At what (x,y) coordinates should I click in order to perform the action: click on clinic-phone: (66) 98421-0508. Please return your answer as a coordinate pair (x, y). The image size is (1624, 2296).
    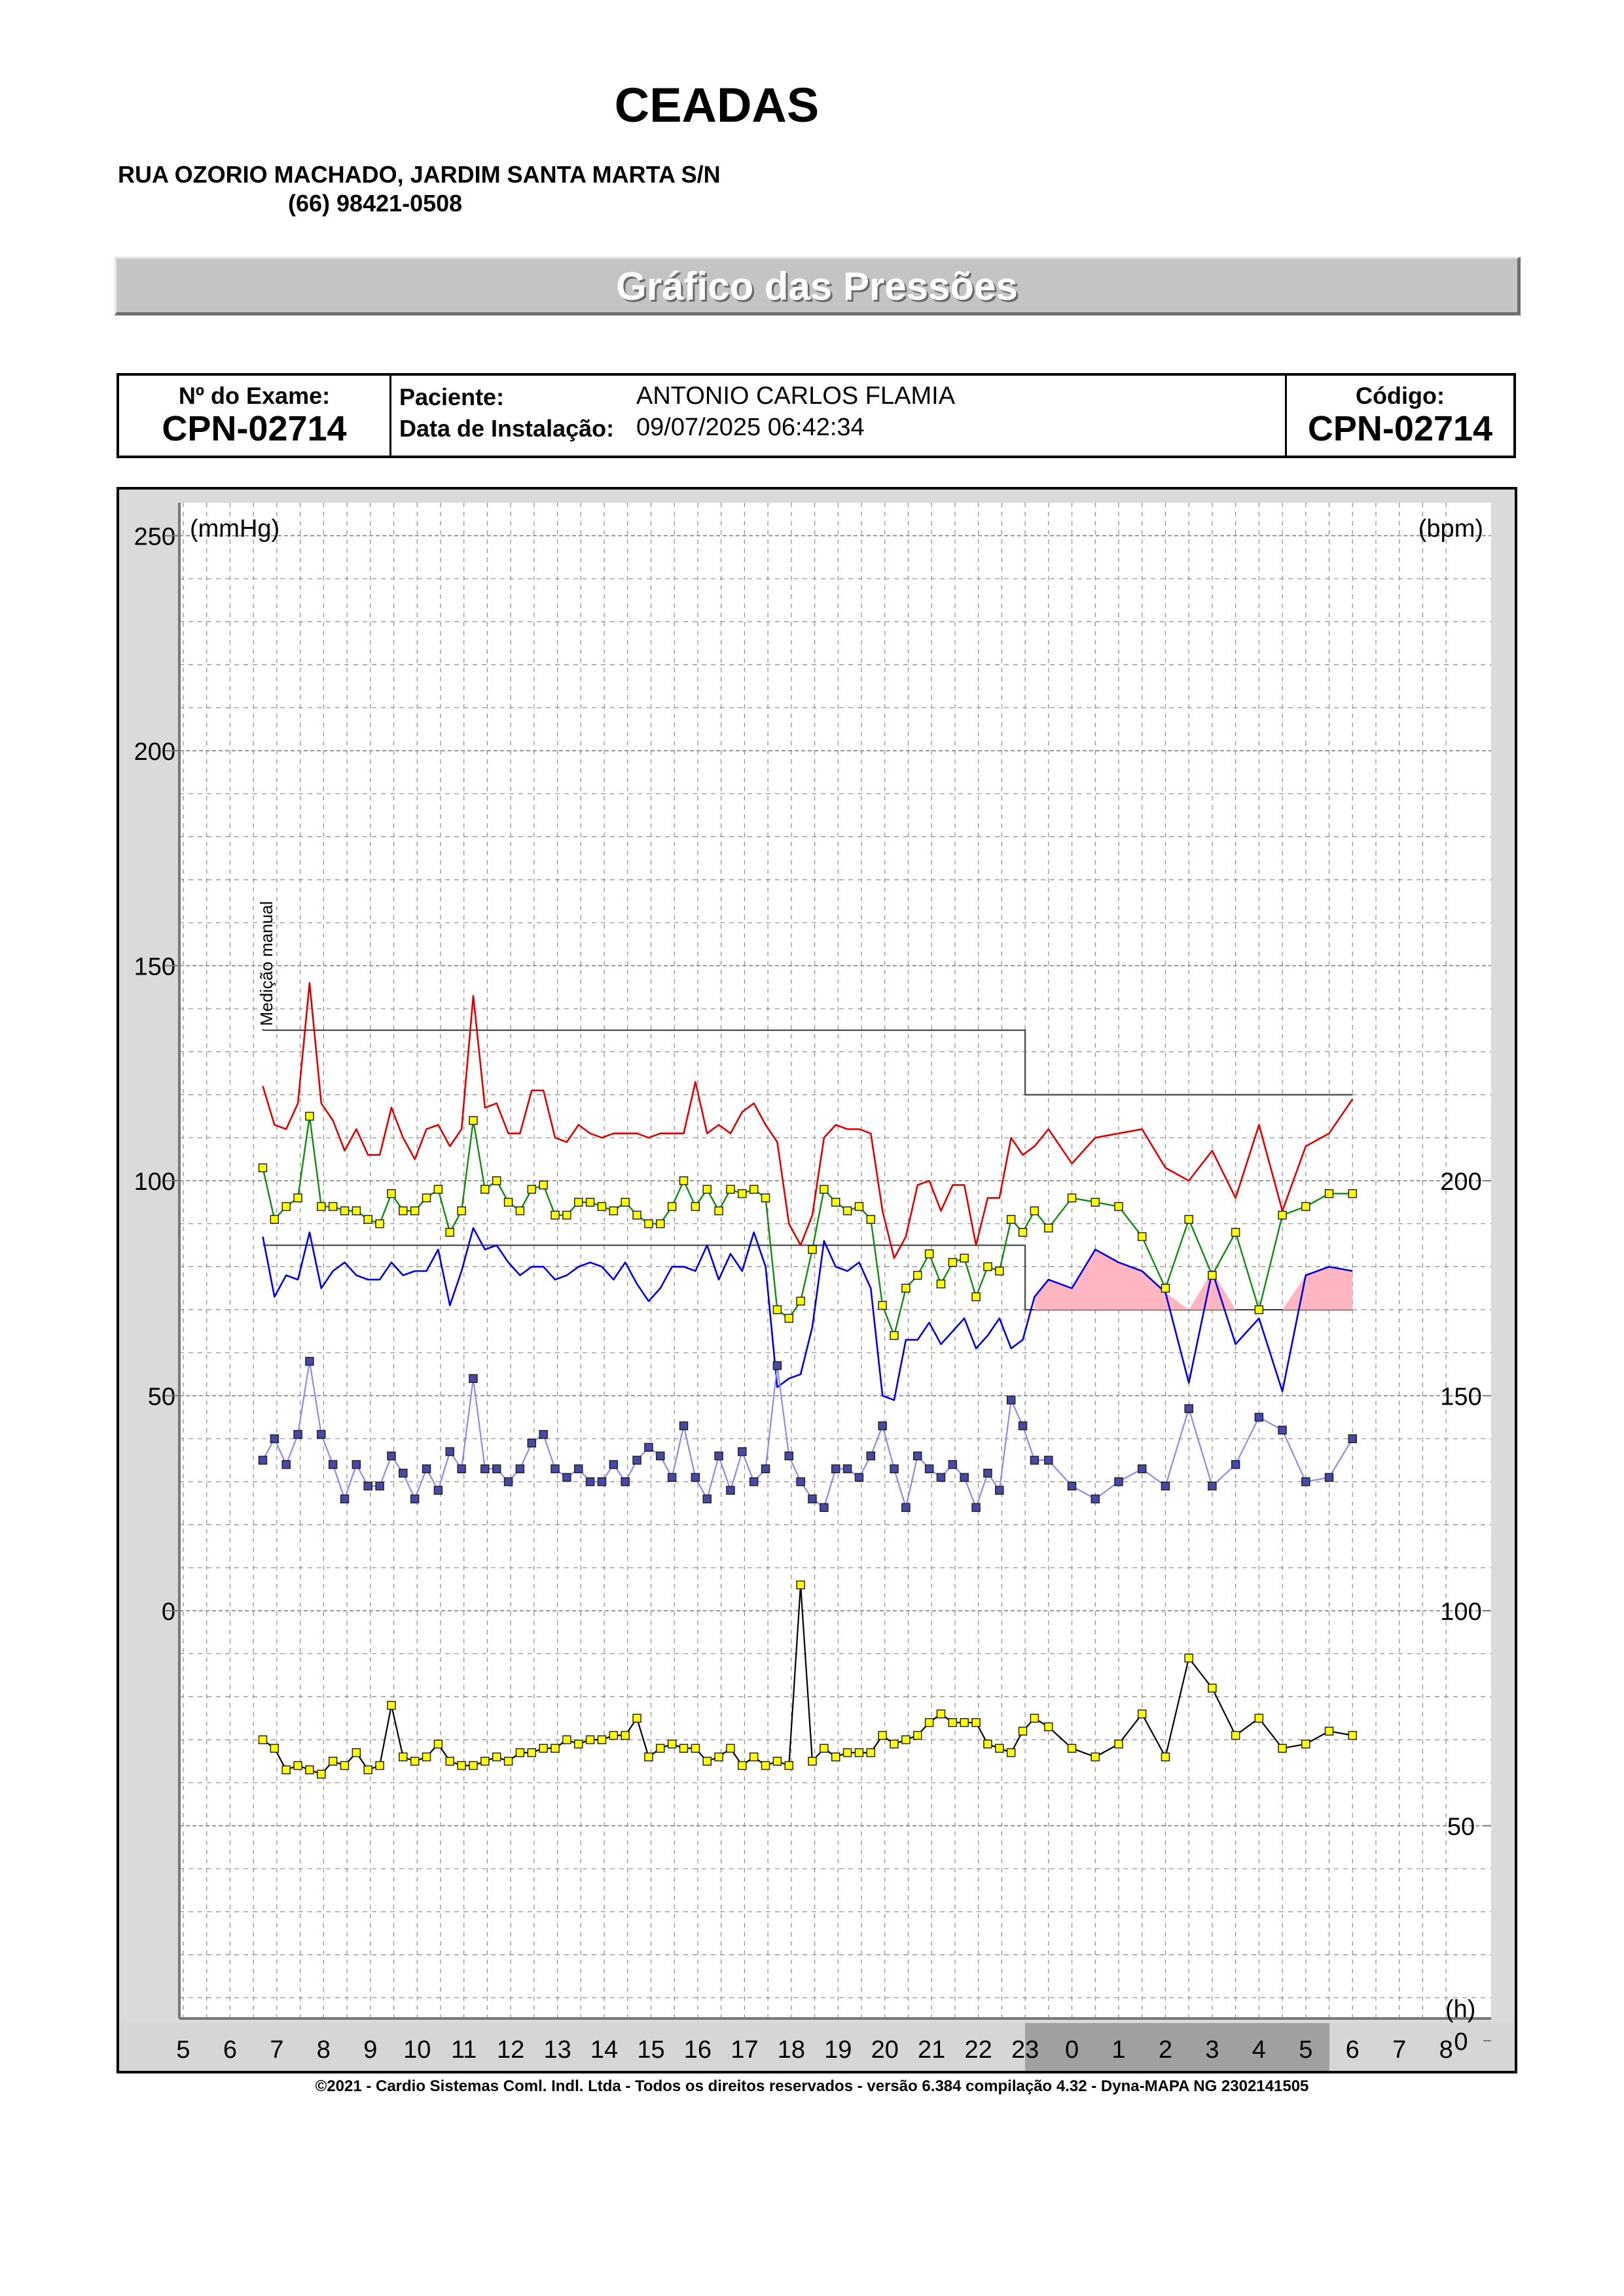
    Looking at the image, I should click on (375, 203).